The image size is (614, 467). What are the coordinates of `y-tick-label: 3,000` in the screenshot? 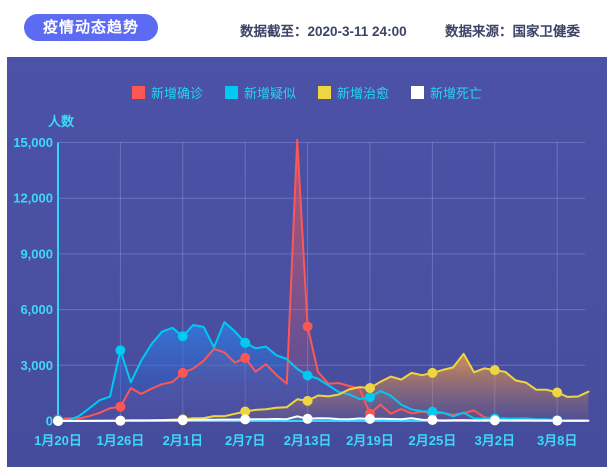 It's located at (36, 365).